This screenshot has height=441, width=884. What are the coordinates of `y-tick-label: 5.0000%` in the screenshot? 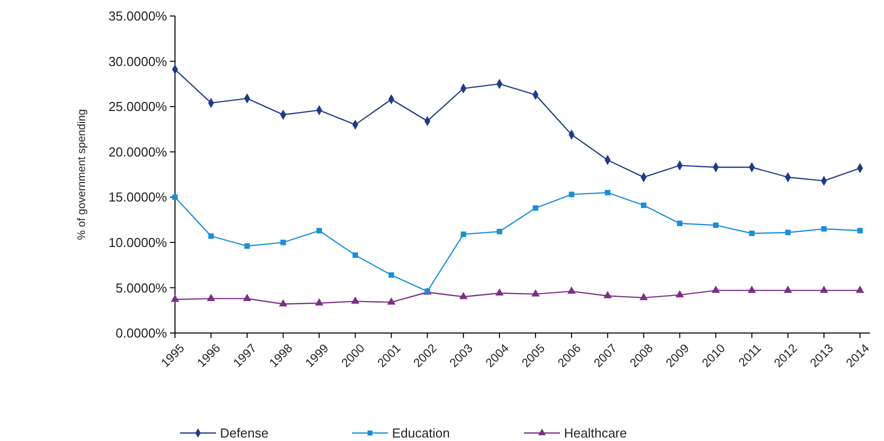 It's located at (142, 288).